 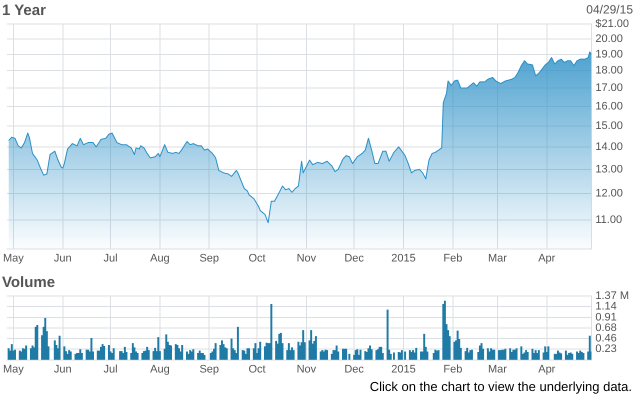 I want to click on y-tick-label: 1.37 M, so click(x=612, y=296).